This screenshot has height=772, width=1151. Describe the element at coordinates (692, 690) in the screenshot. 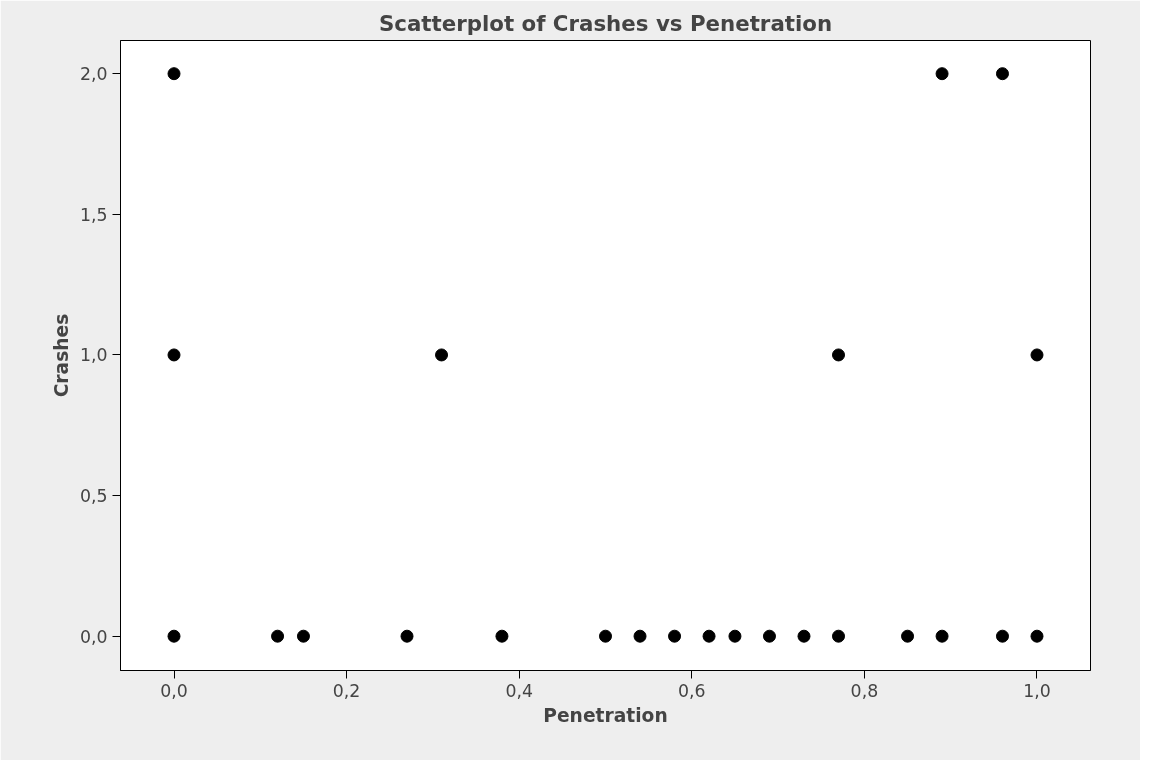

I see `x-tick-label: 0,6` at that location.